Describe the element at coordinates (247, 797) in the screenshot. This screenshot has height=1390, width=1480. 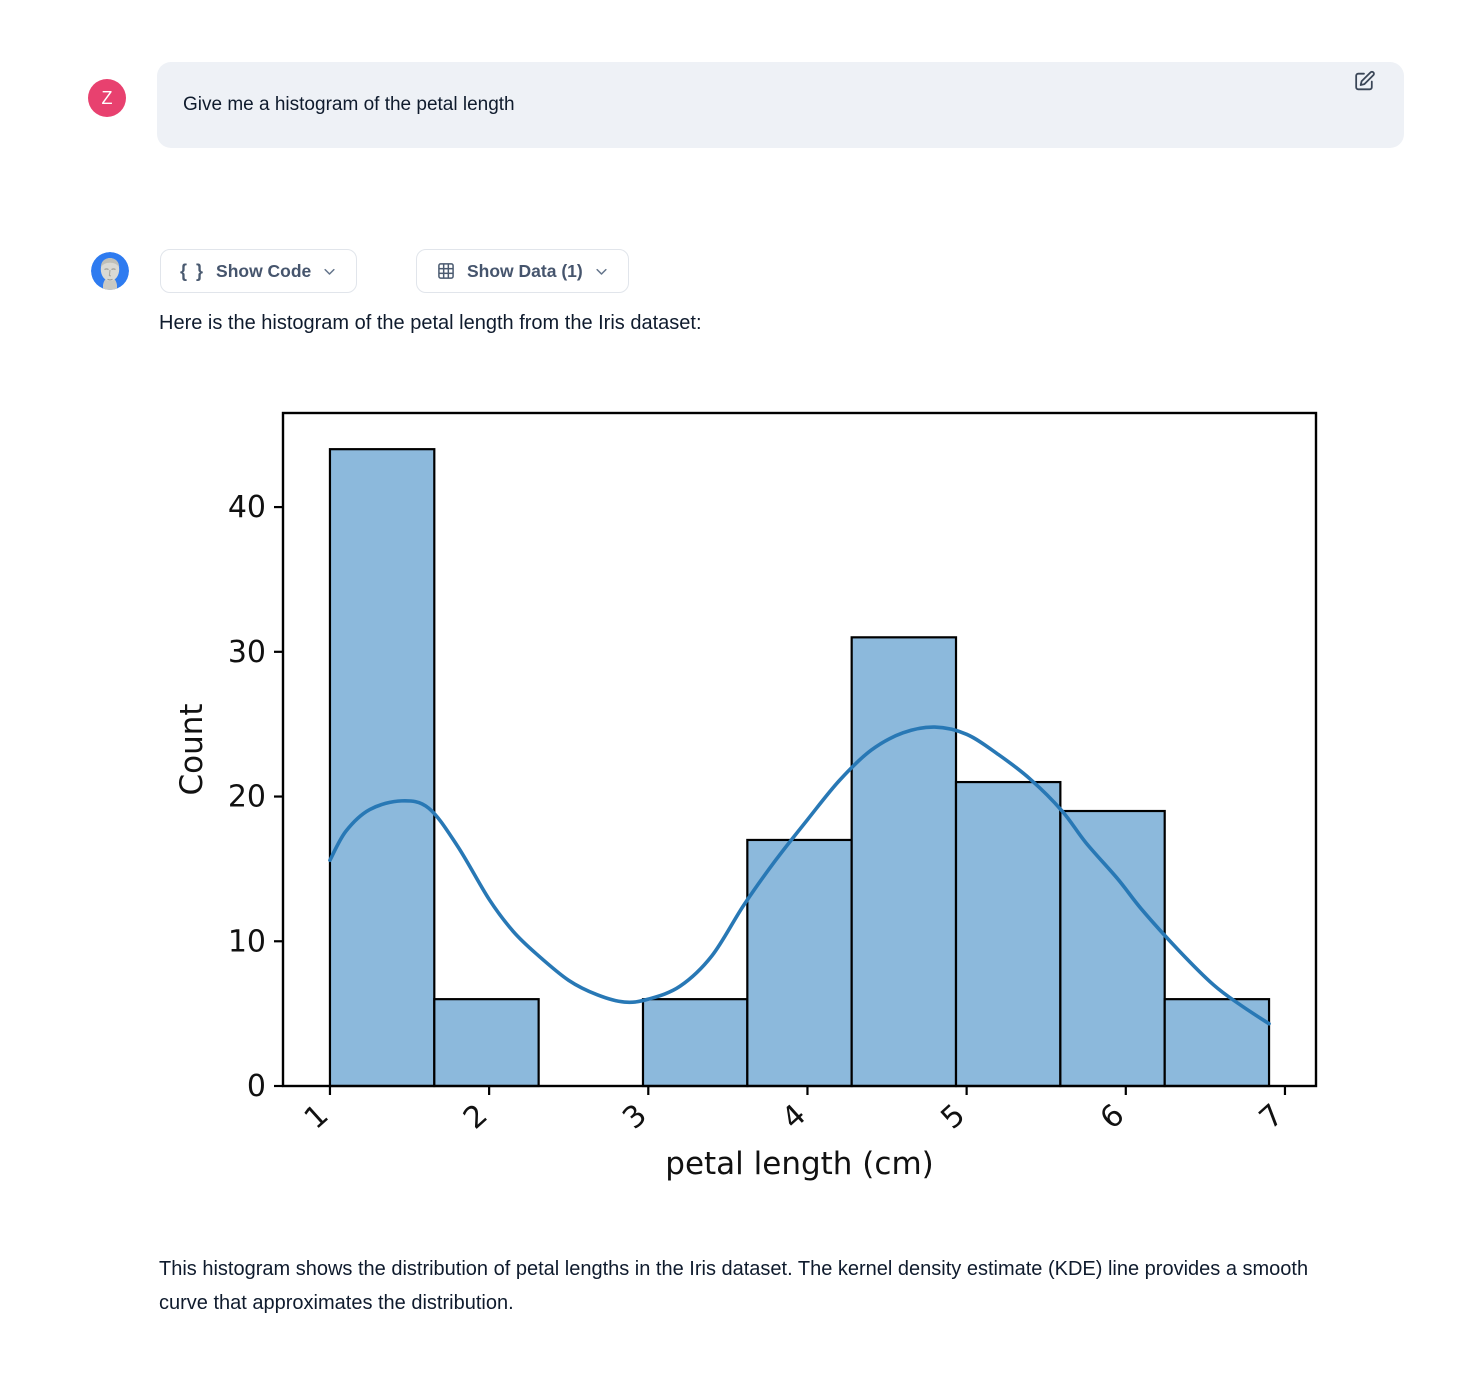
I see `y-tick-label: 20` at that location.